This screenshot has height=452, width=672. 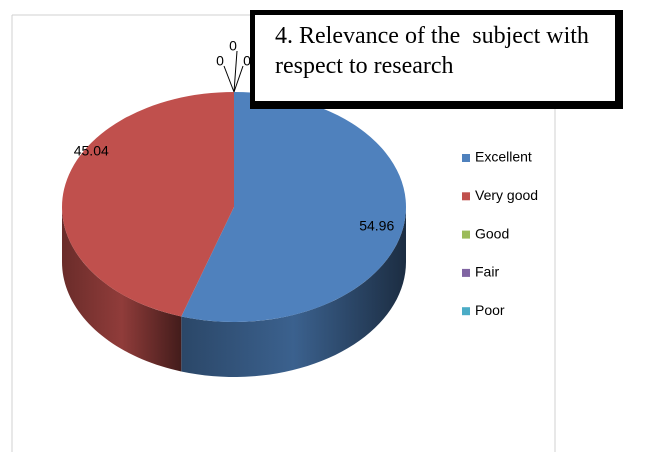 I want to click on legend-label: Excellent, so click(x=503, y=157).